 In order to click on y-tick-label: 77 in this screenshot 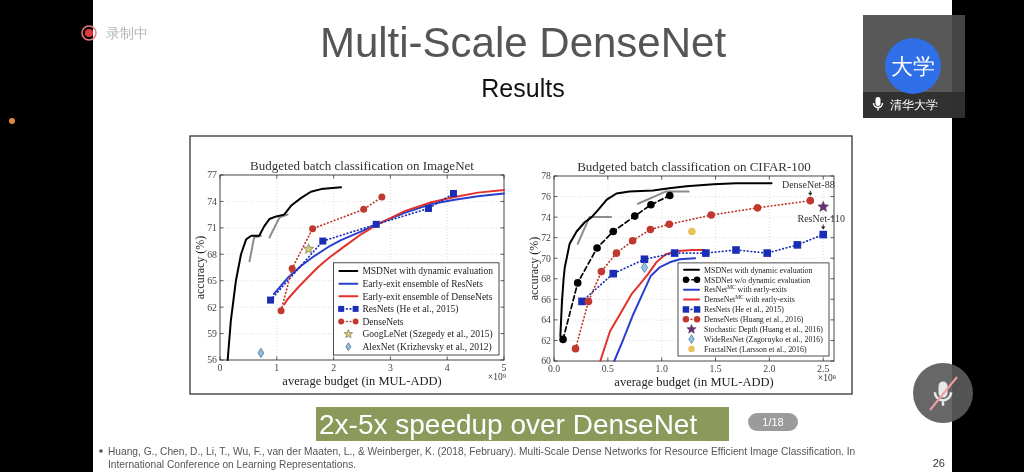, I will do `click(212, 175)`.